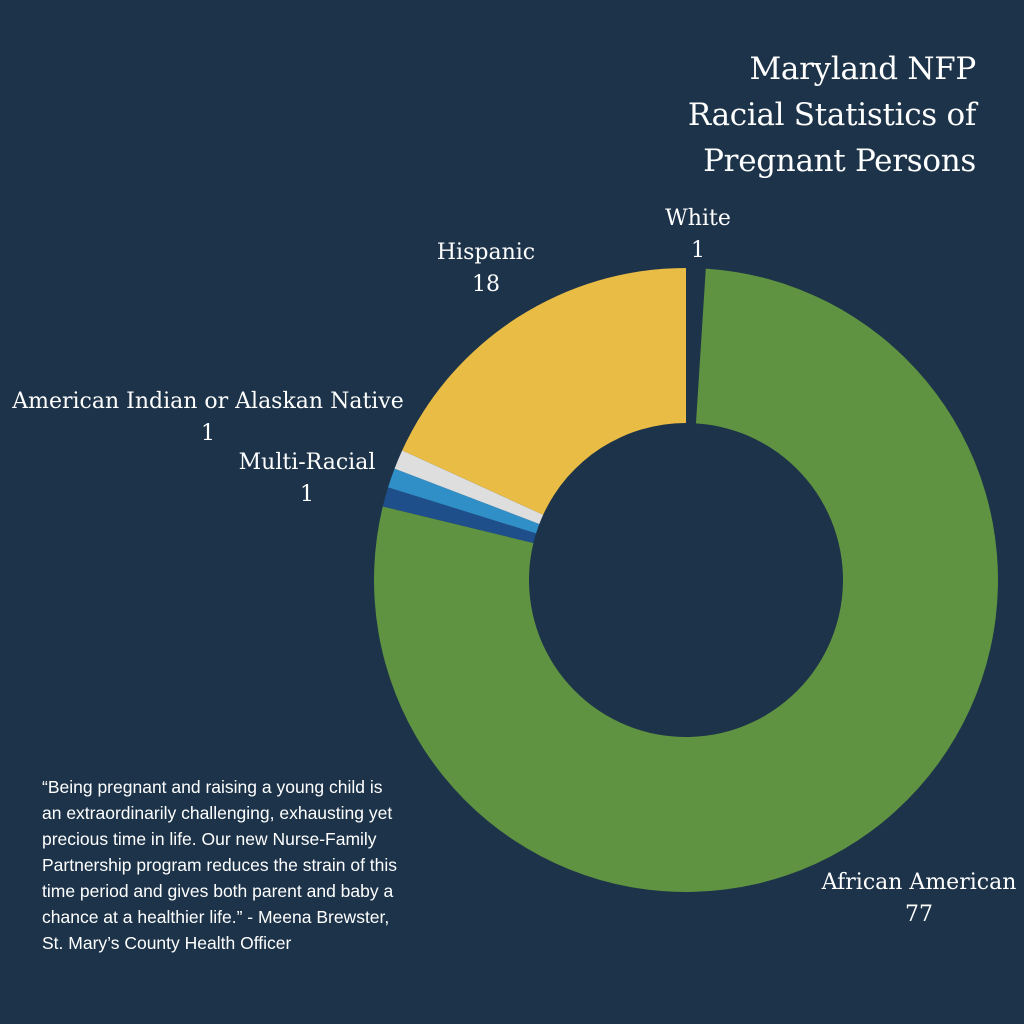 Image resolution: width=1024 pixels, height=1024 pixels. What do you see at coordinates (208, 401) in the screenshot?
I see `label-american-indian-name: American Indian or Alaskan Native` at bounding box center [208, 401].